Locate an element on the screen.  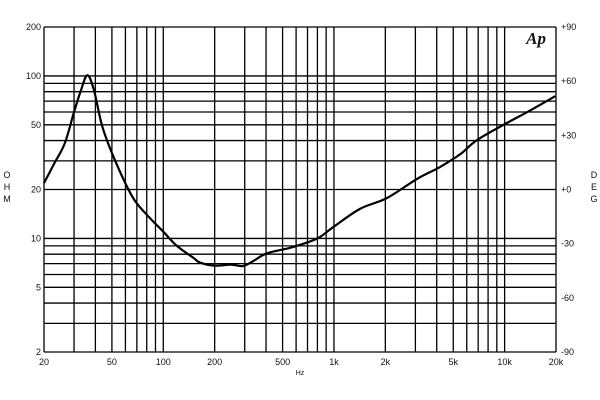
x-tick-label: 2k is located at coordinates (386, 362).